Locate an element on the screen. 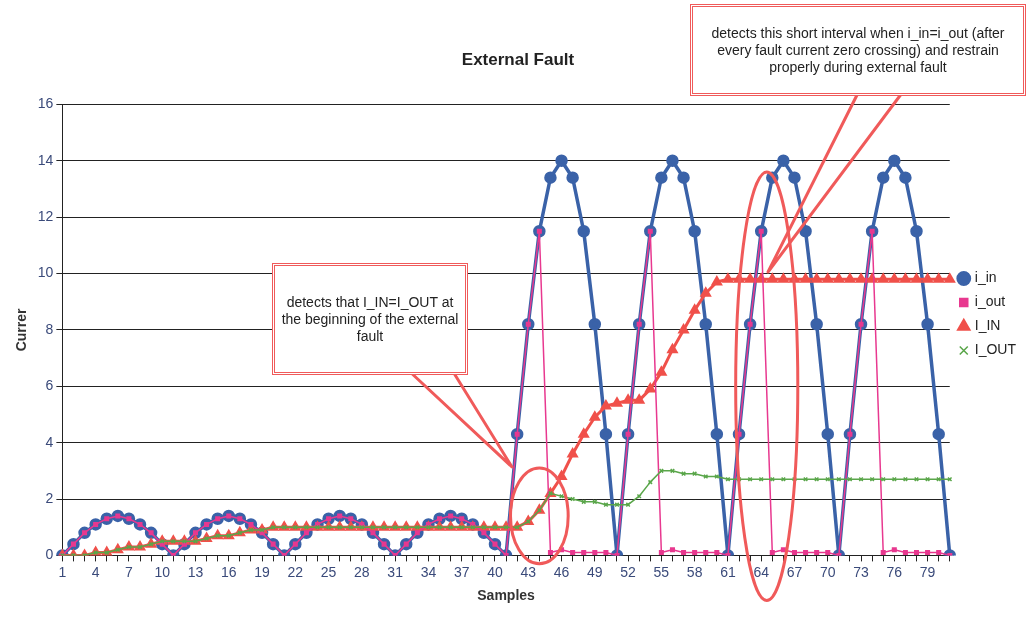 The image size is (1030, 619). x-tick-label: 28 is located at coordinates (362, 571).